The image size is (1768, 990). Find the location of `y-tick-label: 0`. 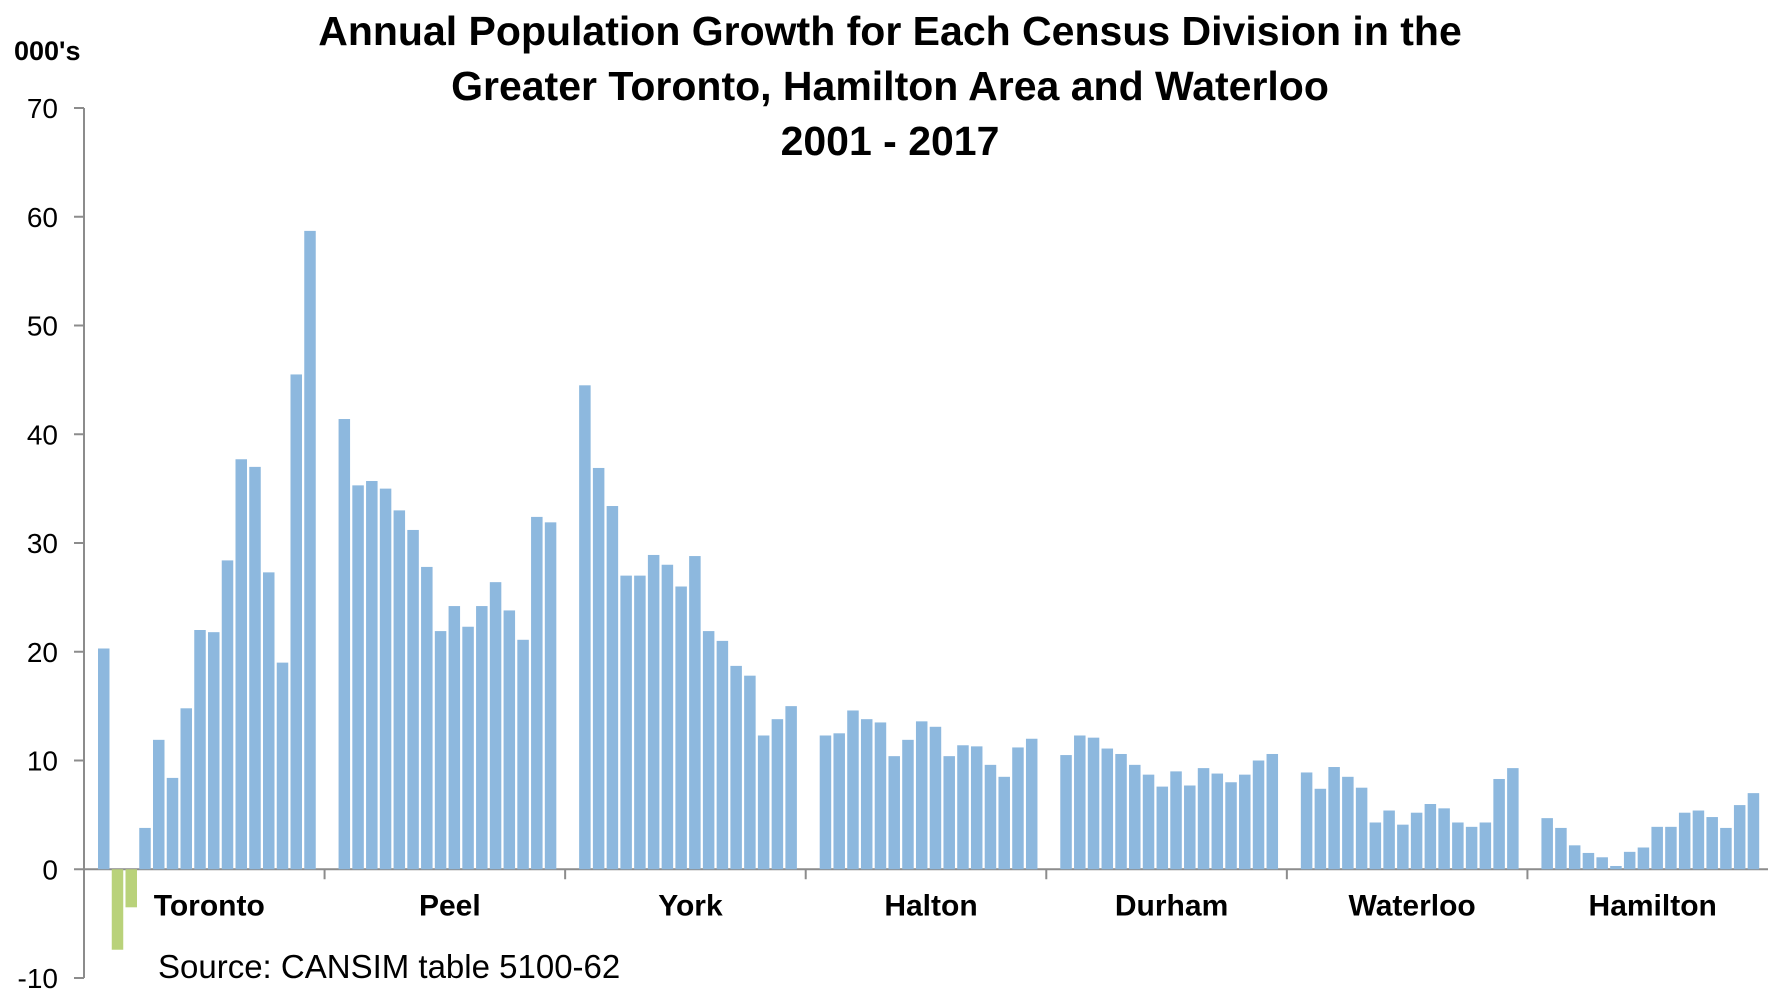

y-tick-label: 0 is located at coordinates (50, 869).